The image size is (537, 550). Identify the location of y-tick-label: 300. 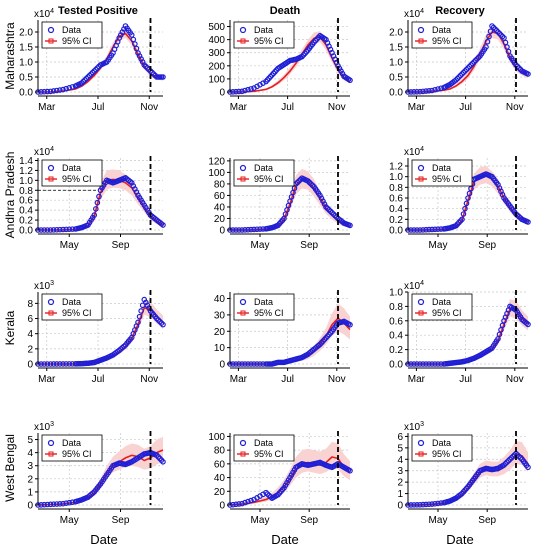
(216, 53).